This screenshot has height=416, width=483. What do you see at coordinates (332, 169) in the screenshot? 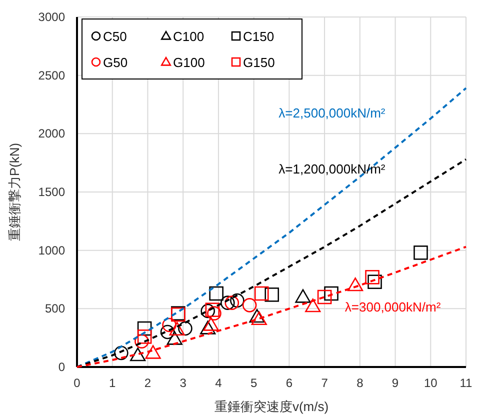
I see `annotation: λ=1,200,000kN/m²` at bounding box center [332, 169].